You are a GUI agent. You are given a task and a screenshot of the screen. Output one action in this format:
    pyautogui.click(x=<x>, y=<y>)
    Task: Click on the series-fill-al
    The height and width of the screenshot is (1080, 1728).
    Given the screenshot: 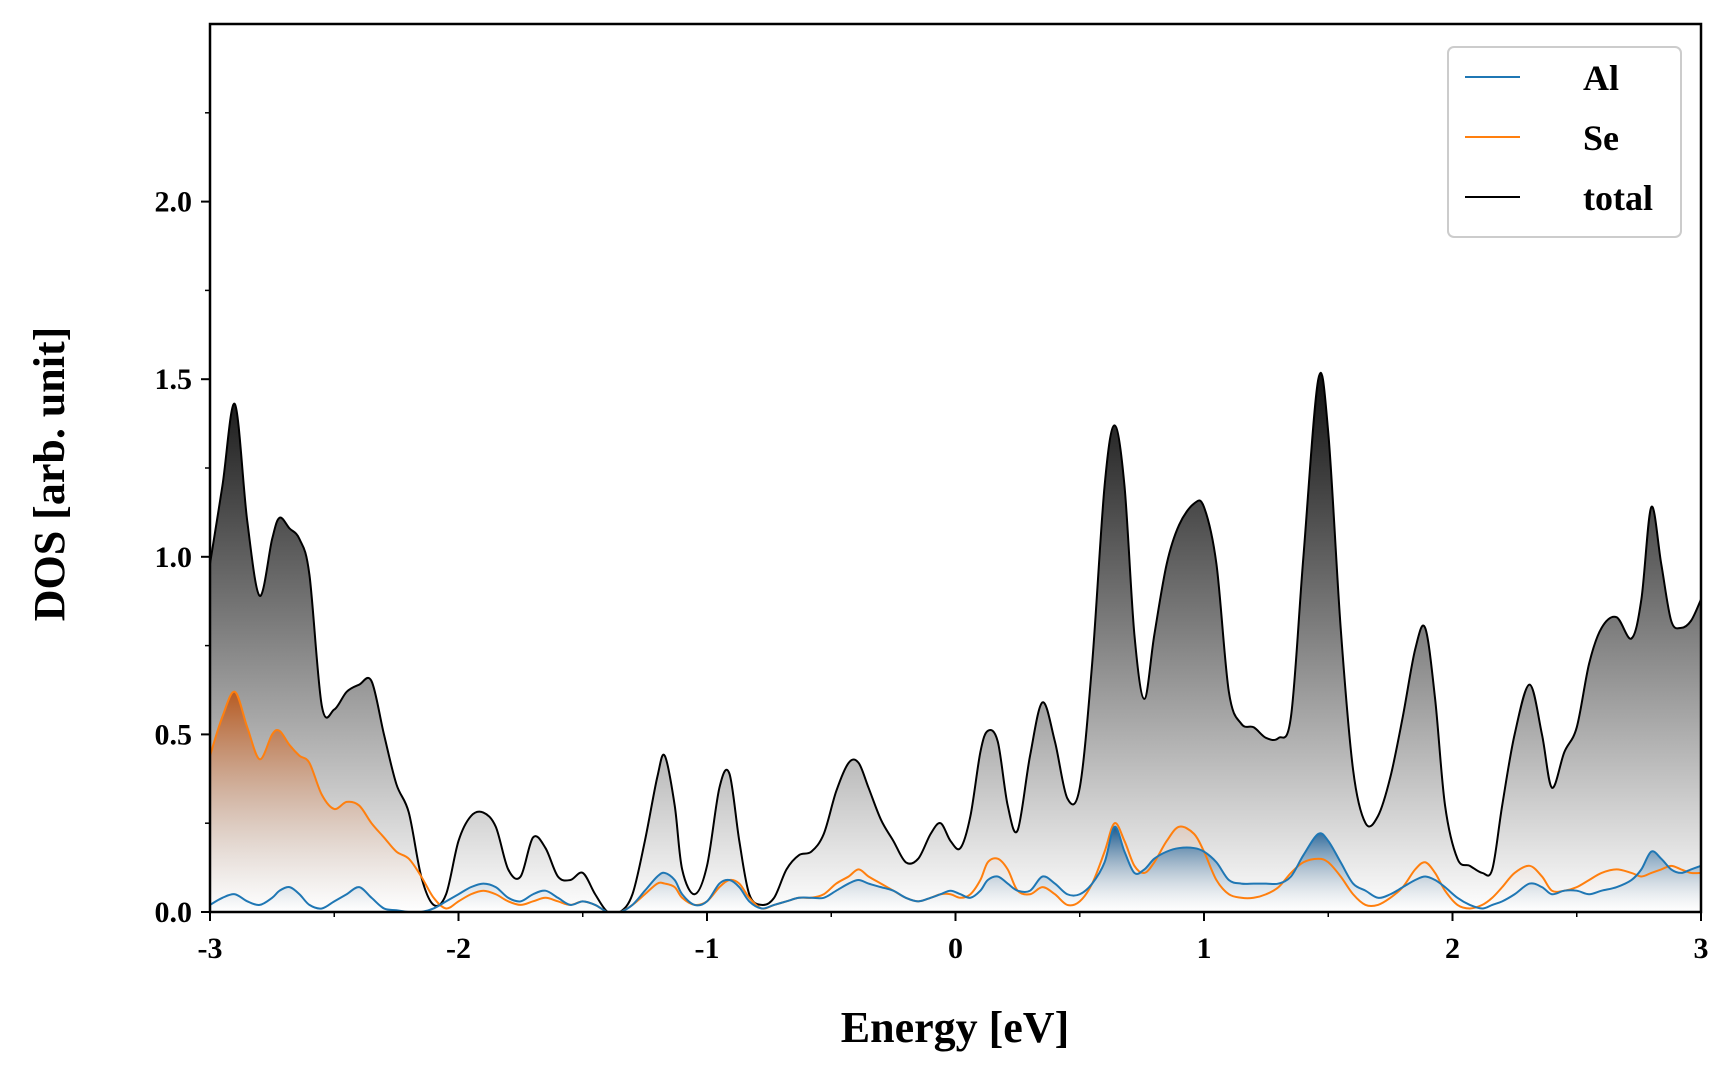 What is the action you would take?
    pyautogui.click(x=955, y=869)
    